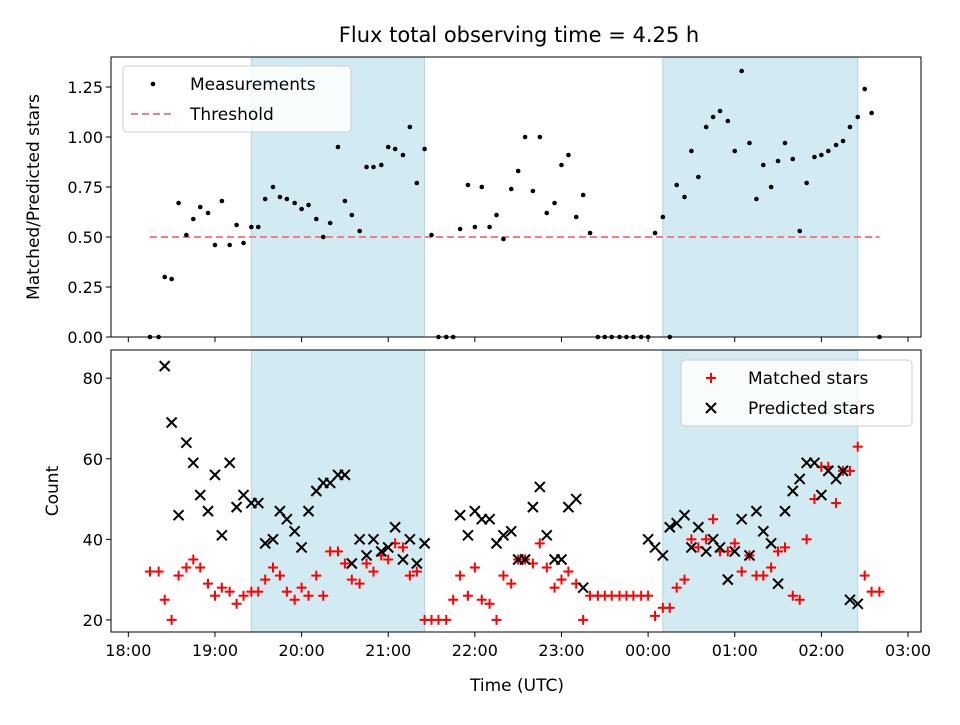 This screenshot has width=960, height=725. What do you see at coordinates (85, 87) in the screenshot?
I see `y-tick-label: 1.25` at bounding box center [85, 87].